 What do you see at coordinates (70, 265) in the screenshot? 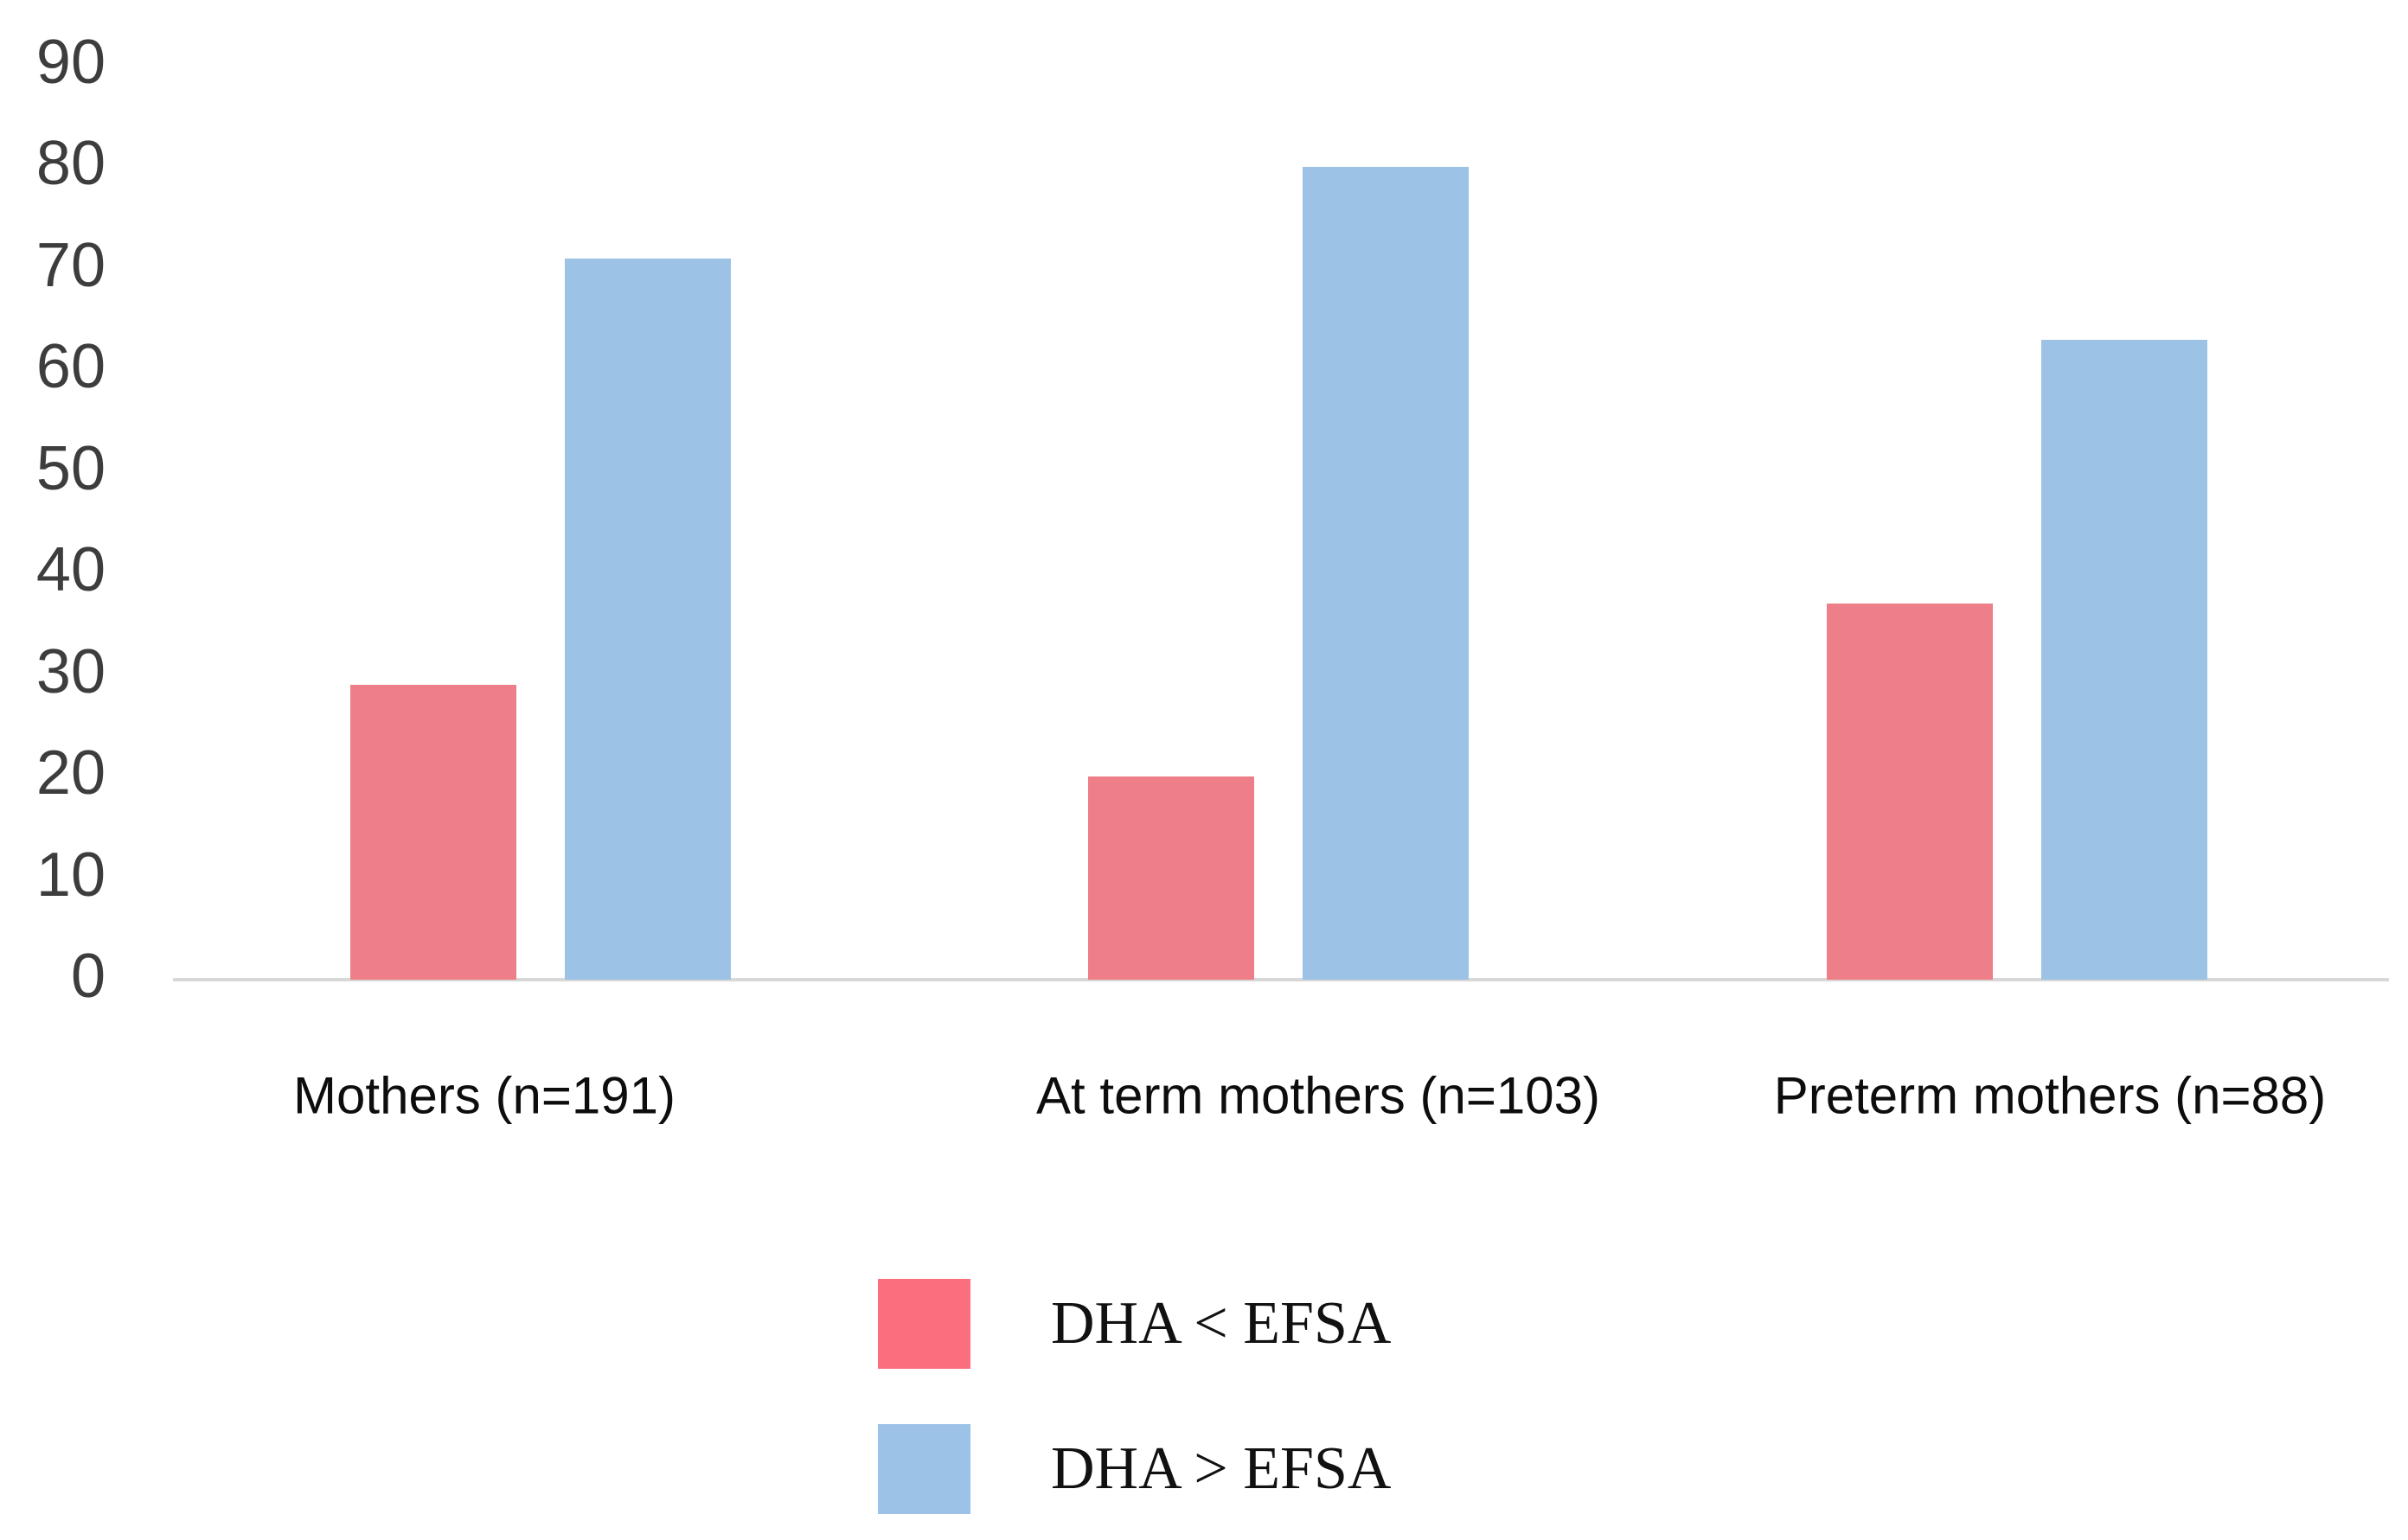
I see `y-tick-label: 70` at bounding box center [70, 265].